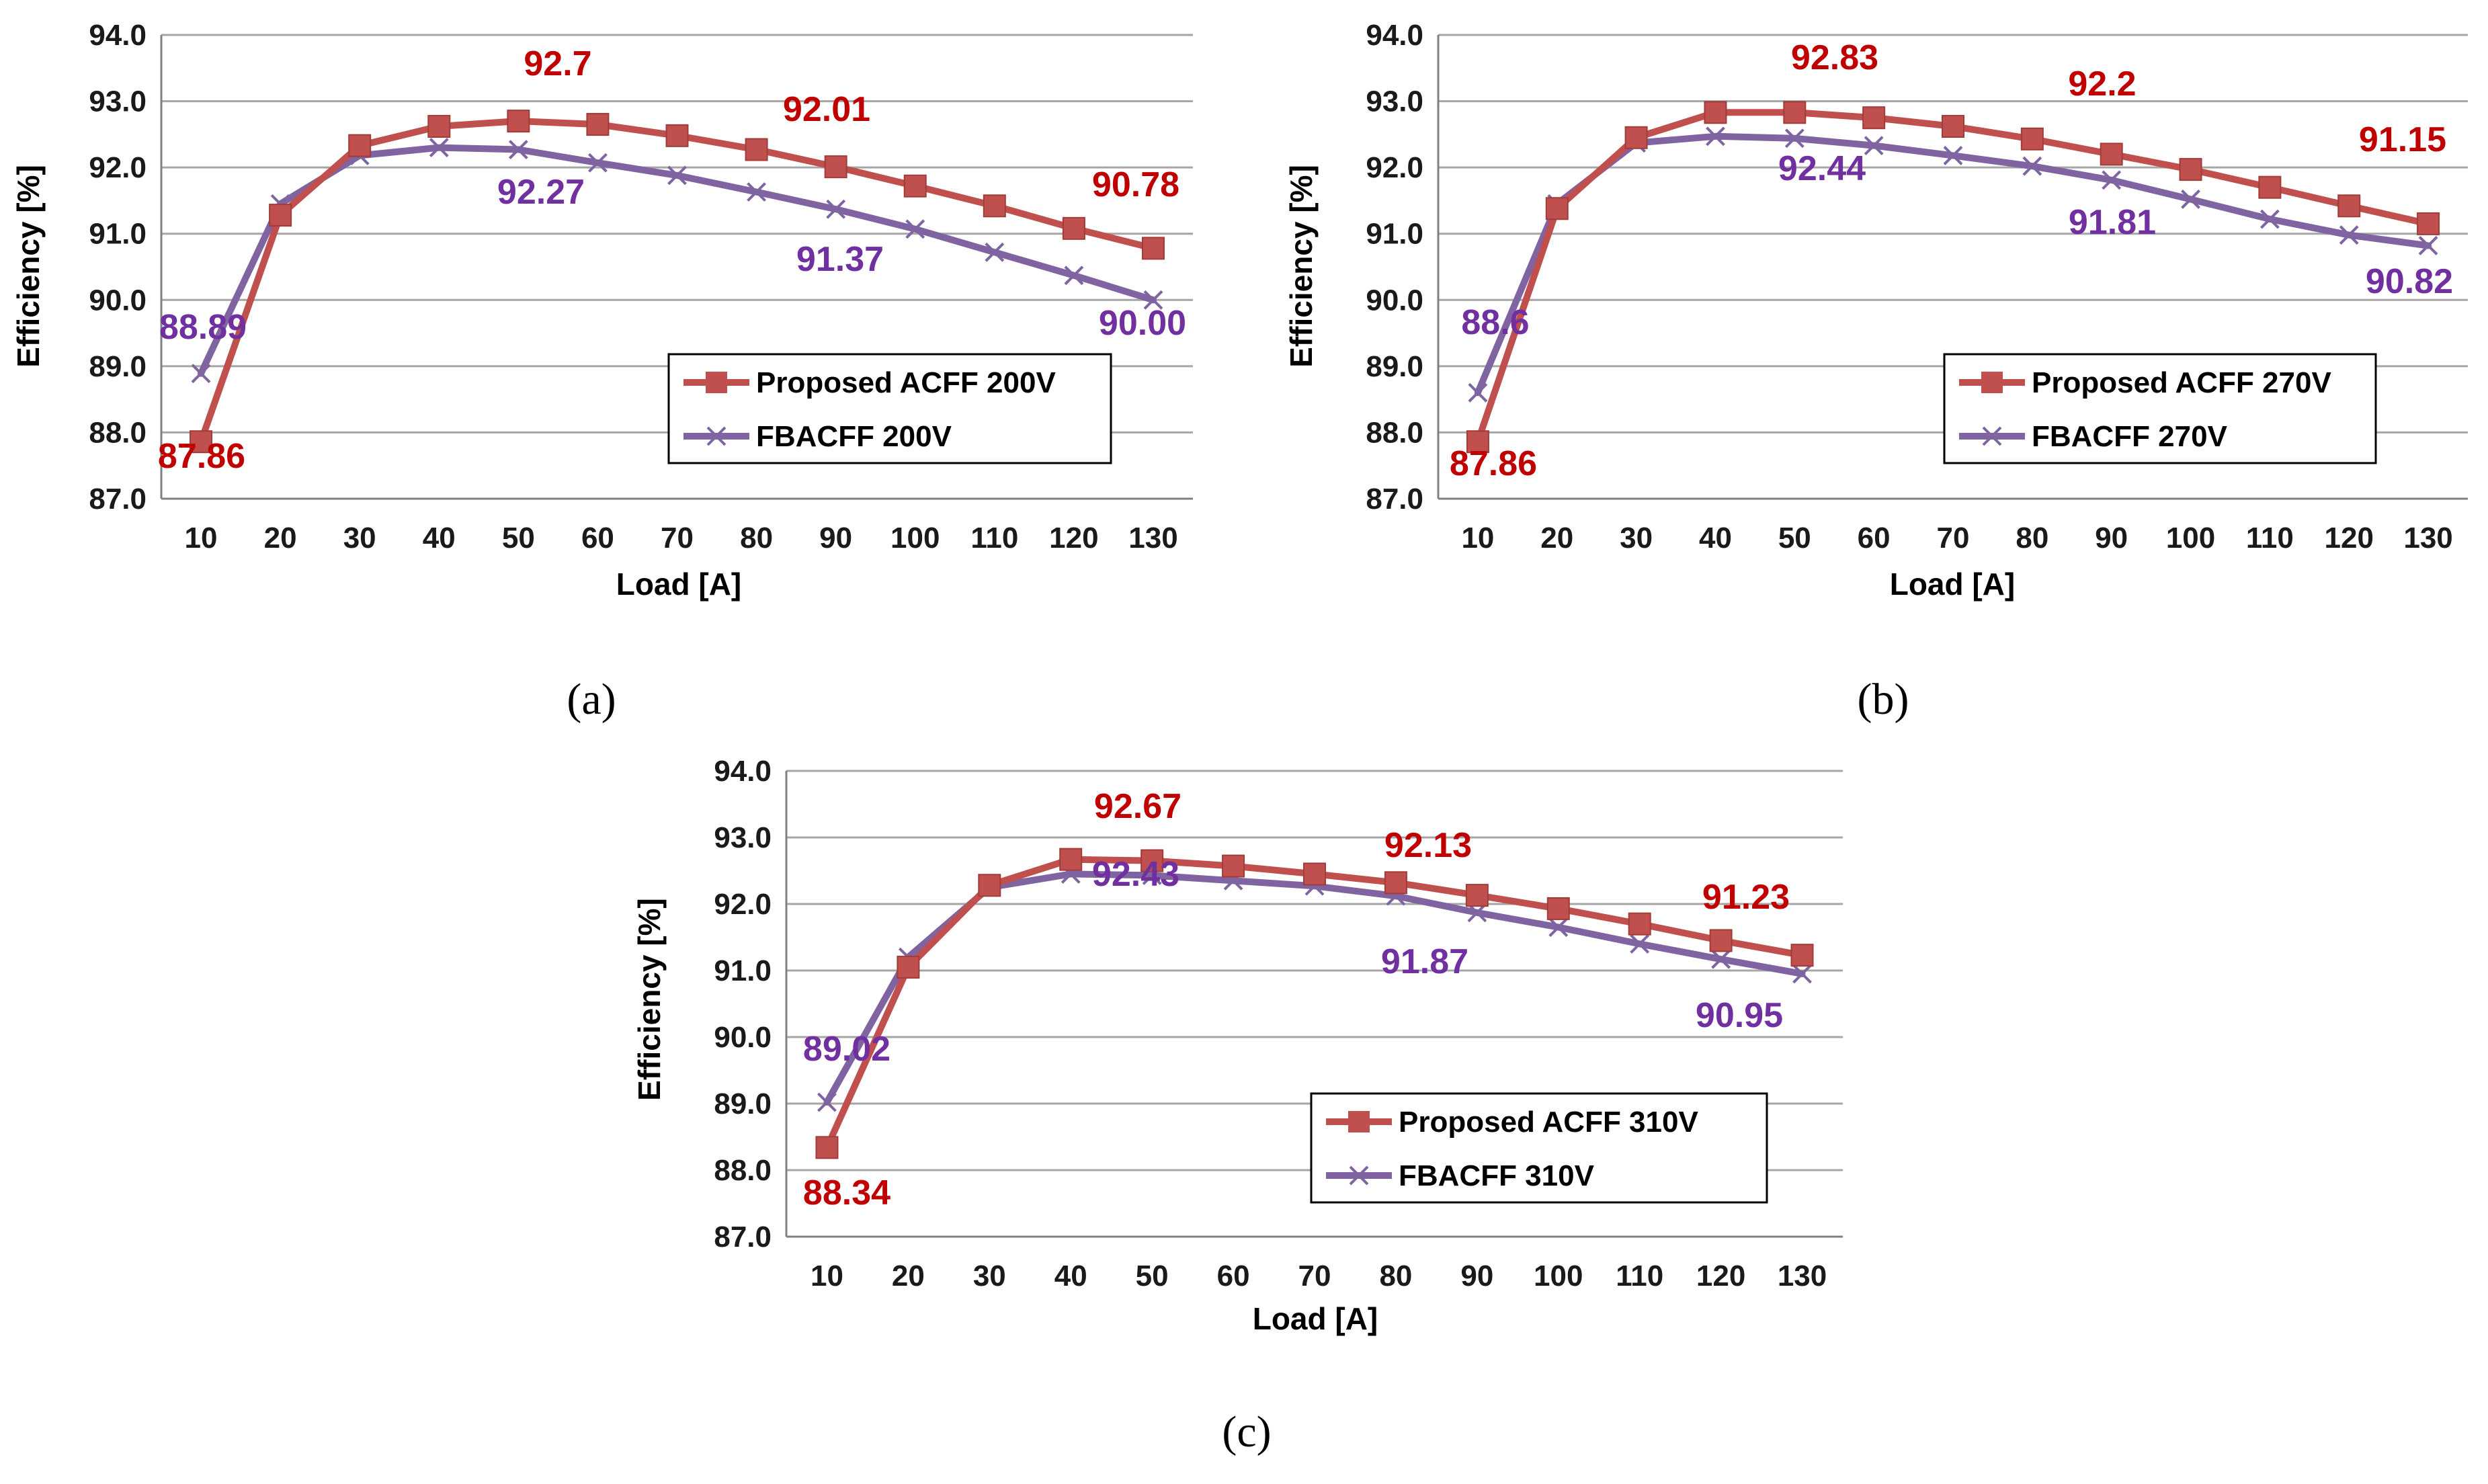  I want to click on x-tick-label: 70, so click(677, 538).